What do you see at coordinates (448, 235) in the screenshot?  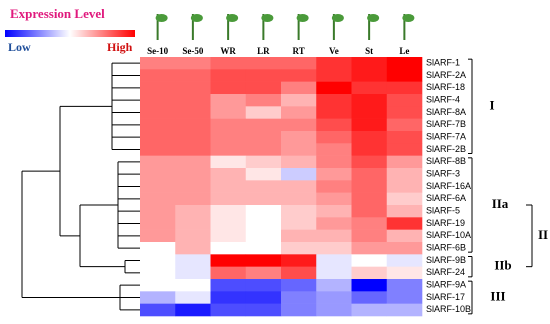 I see `row-label: SlARF-10A` at bounding box center [448, 235].